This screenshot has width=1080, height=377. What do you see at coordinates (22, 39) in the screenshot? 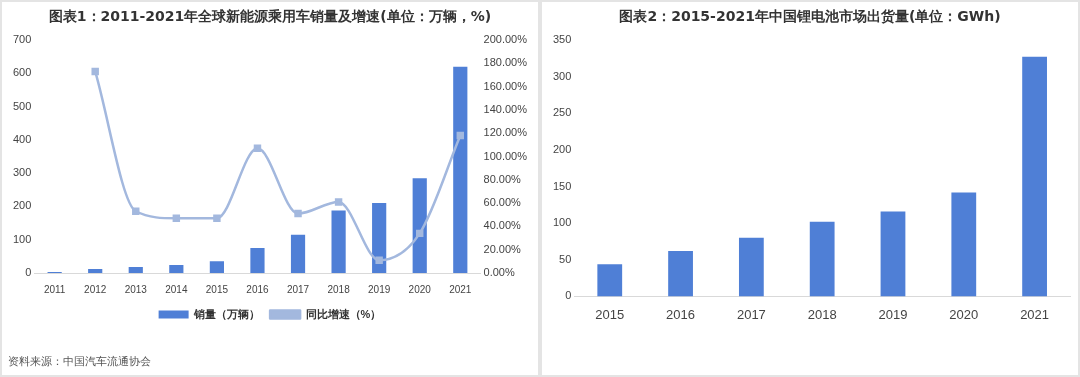
I see `y-tick-label: 700` at bounding box center [22, 39].